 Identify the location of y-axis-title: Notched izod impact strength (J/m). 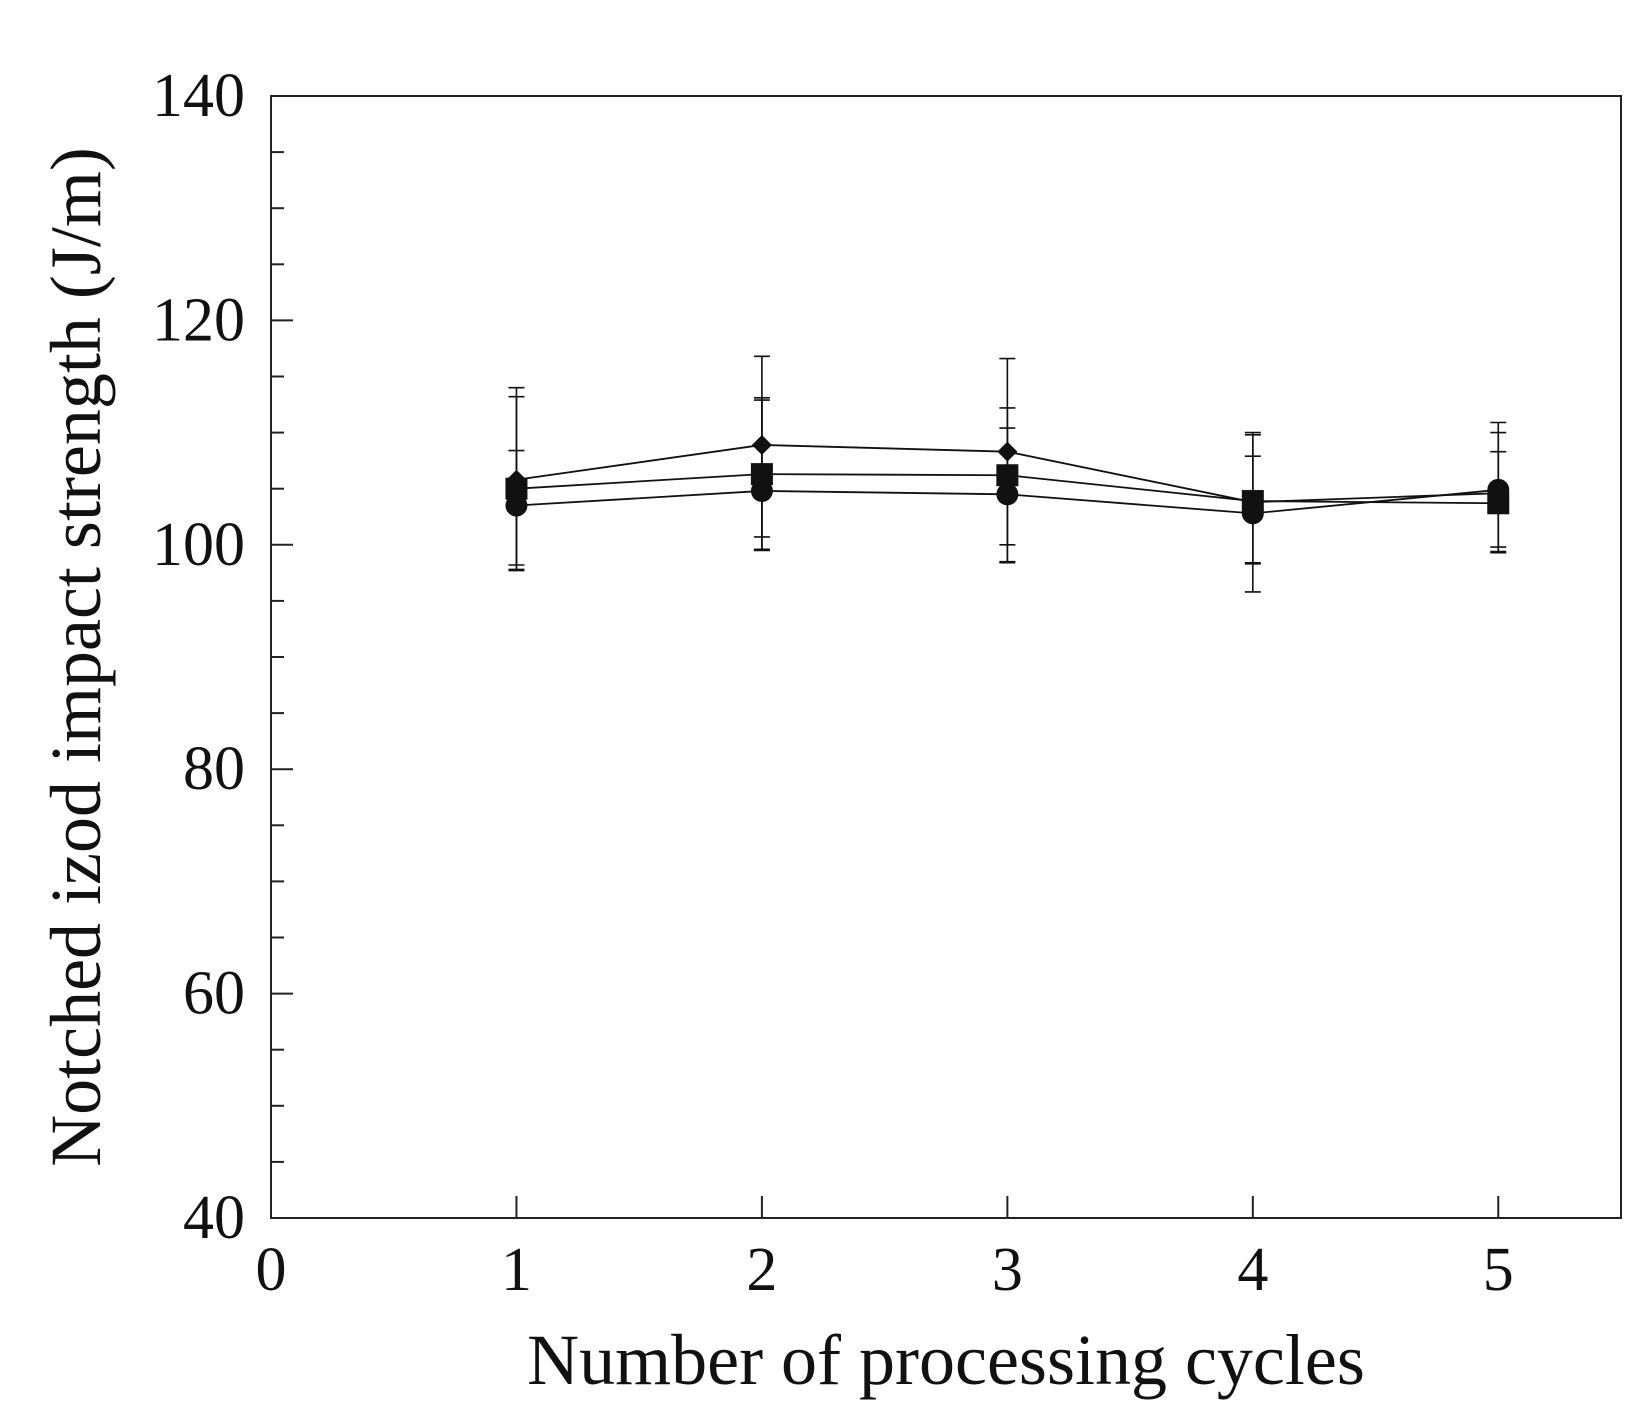
(76, 657).